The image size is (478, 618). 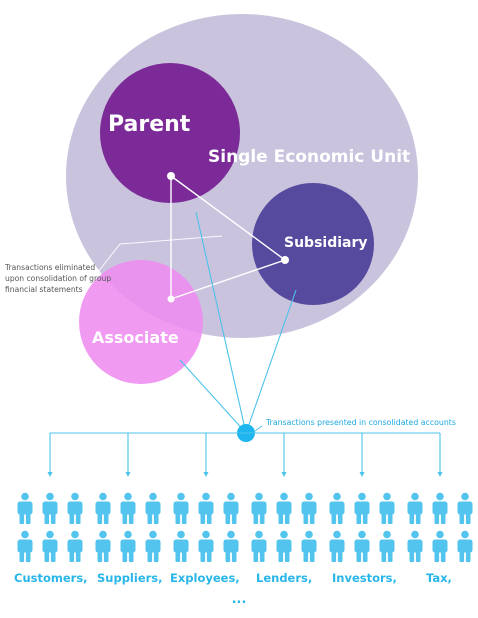 What do you see at coordinates (51, 578) in the screenshot?
I see `stakeholder-label-customers: Customers,` at bounding box center [51, 578].